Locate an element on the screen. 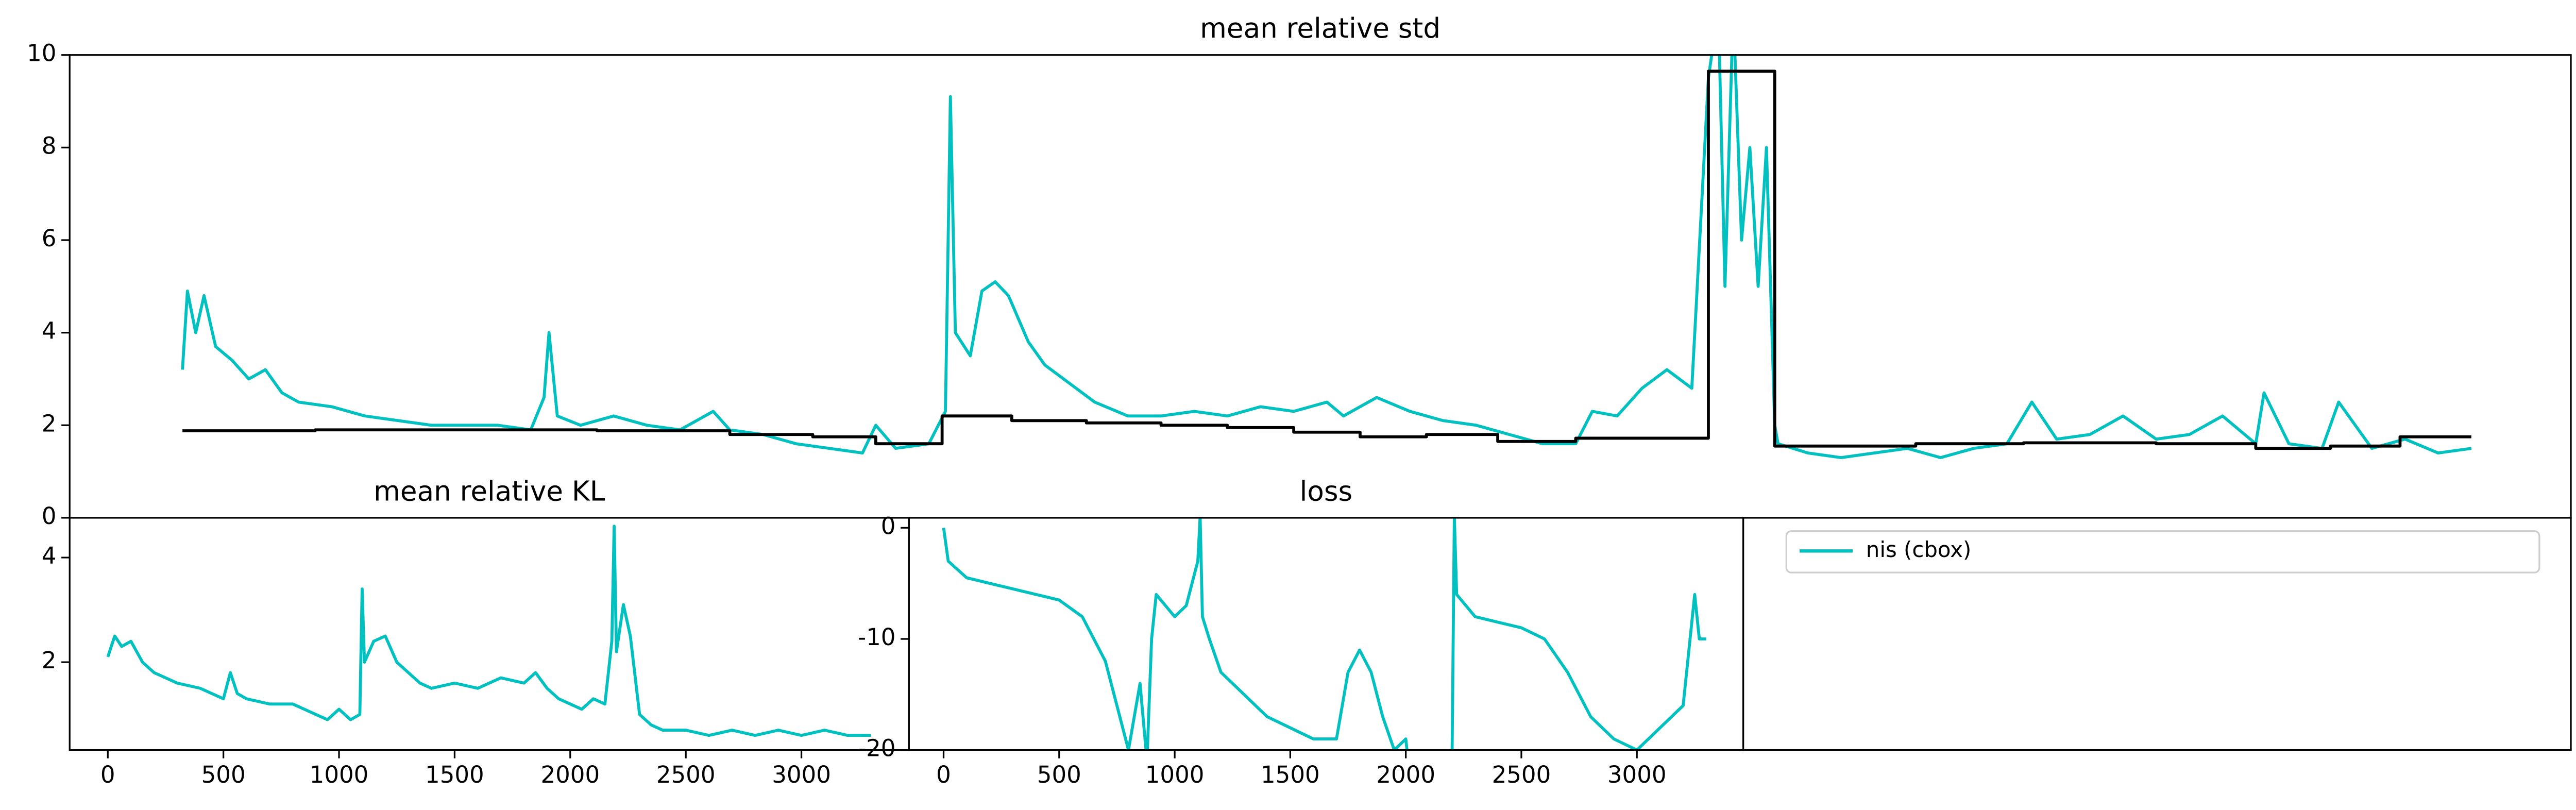 Image resolution: width=2576 pixels, height=810 pixels. y-tick-label: 10 is located at coordinates (41, 53).